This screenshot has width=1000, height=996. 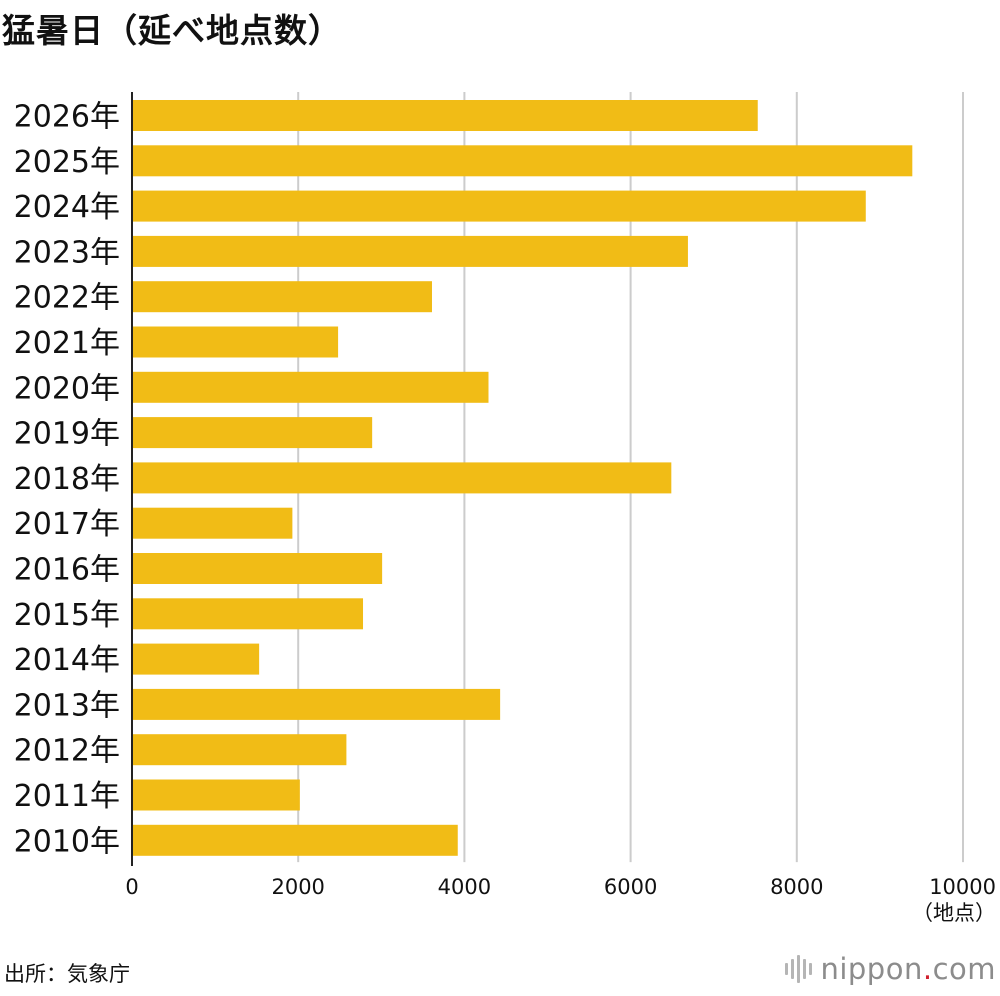 I want to click on category-label: 2019年, so click(x=67, y=434).